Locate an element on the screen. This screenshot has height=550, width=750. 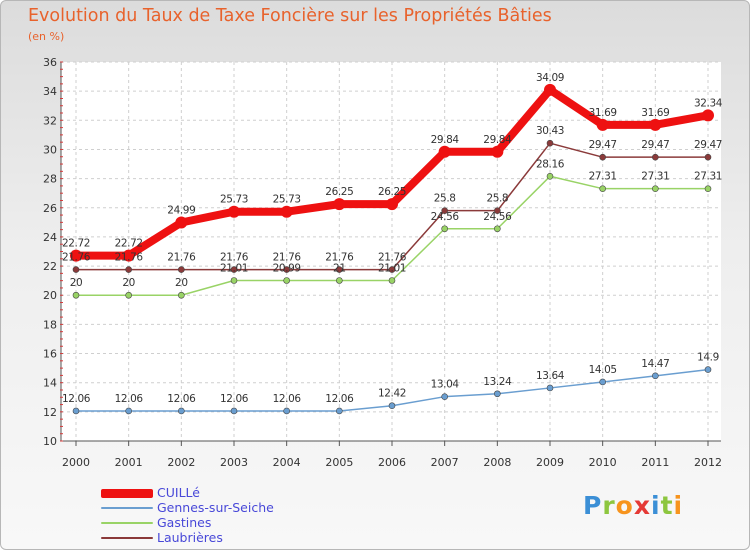
data-label: 13.24 is located at coordinates (497, 382).